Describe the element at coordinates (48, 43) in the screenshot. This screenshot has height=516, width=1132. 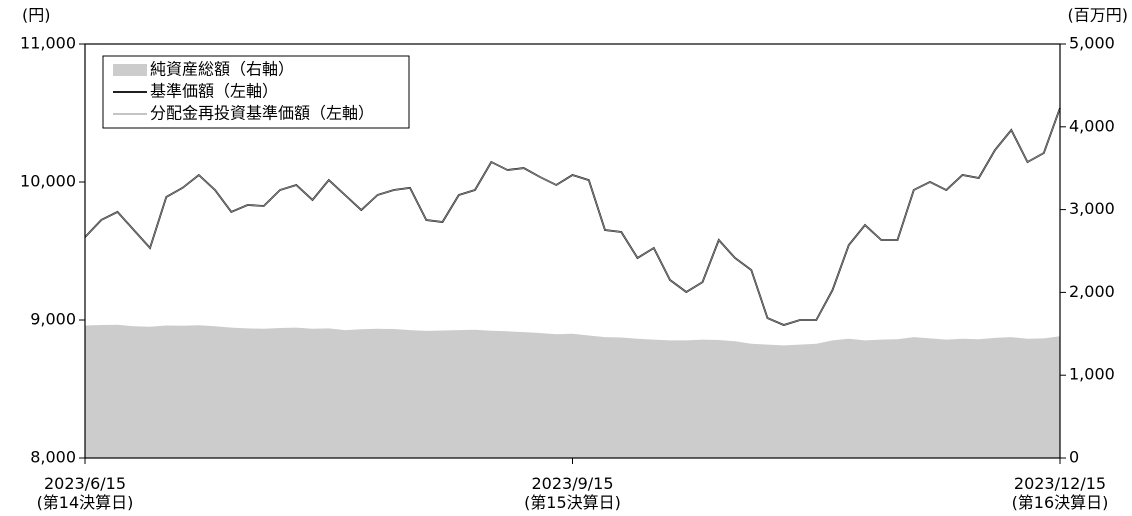
I see `y-tick-label: 11,000` at that location.